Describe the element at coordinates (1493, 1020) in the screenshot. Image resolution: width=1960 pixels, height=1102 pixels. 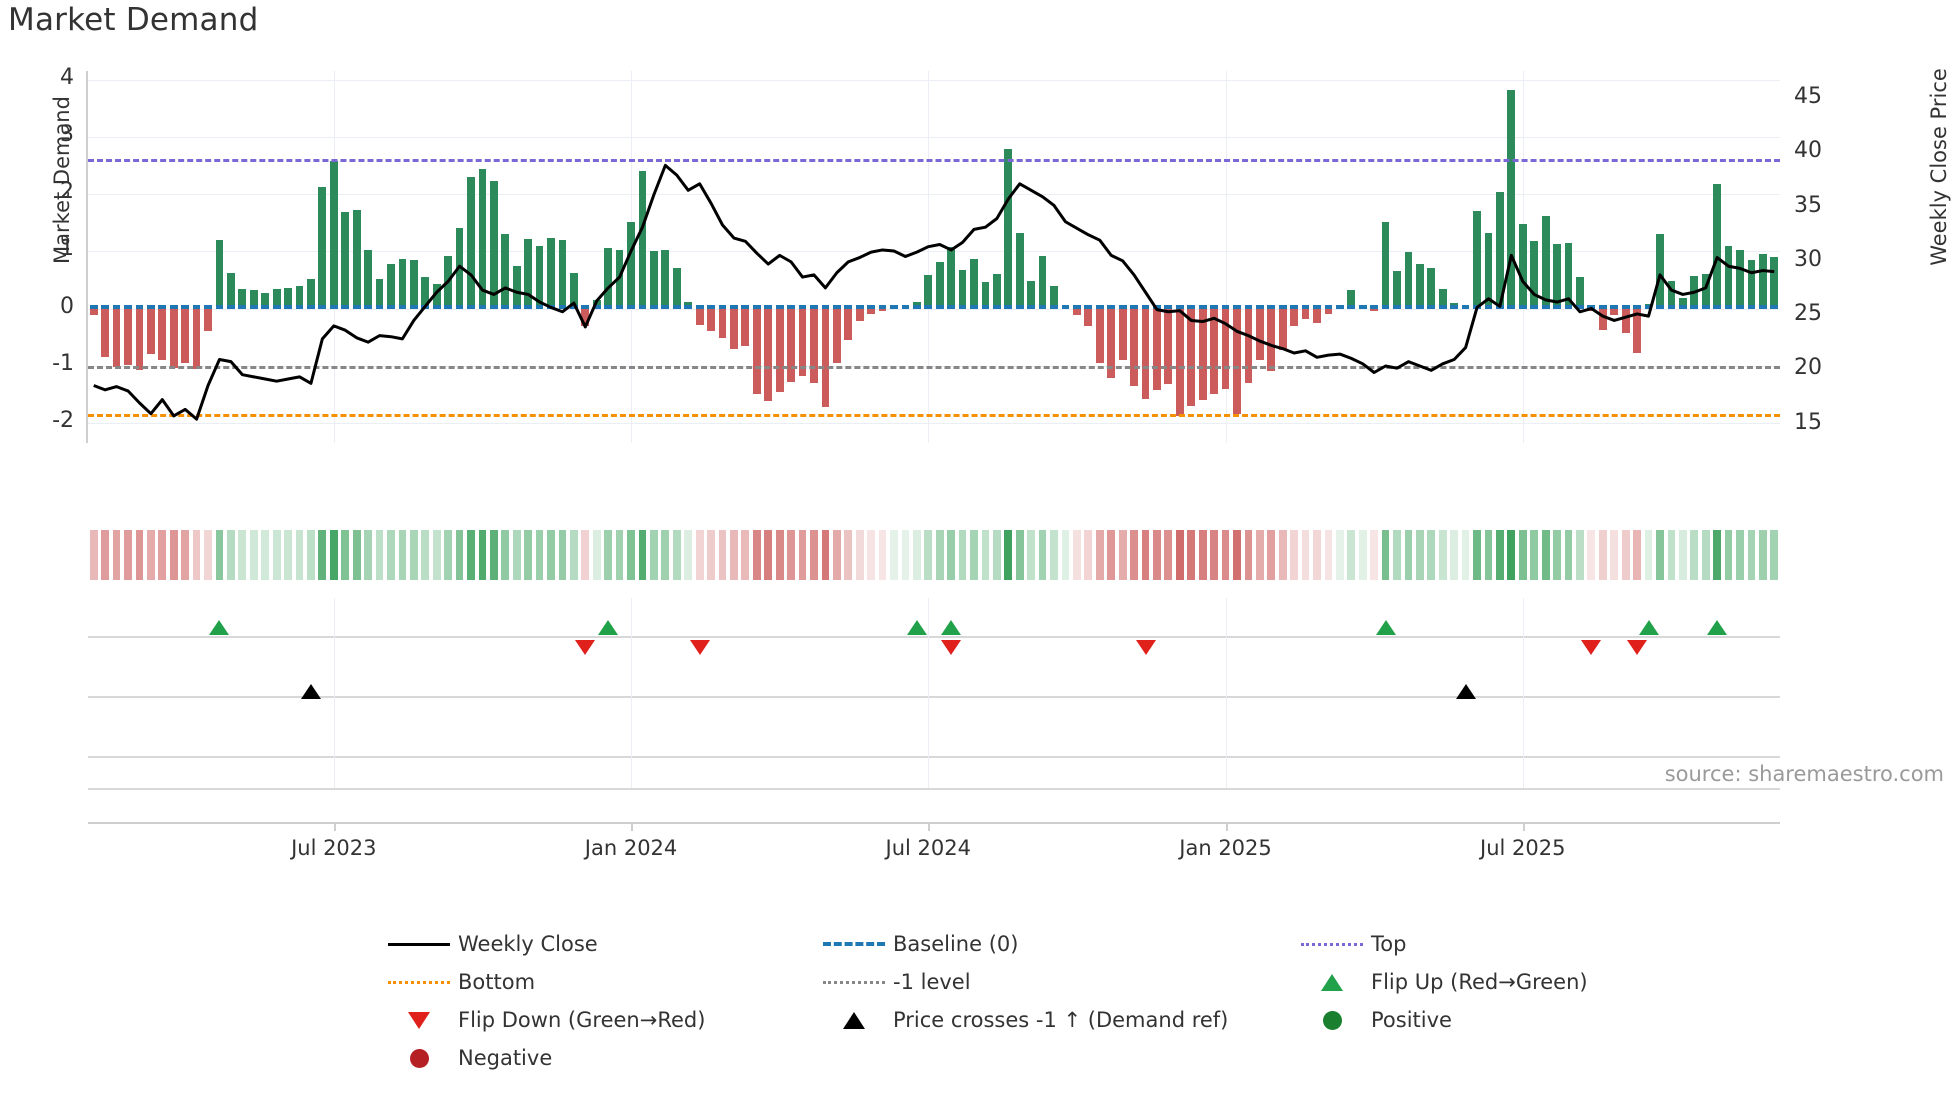
I see `legend-item-positive: Positive` at that location.